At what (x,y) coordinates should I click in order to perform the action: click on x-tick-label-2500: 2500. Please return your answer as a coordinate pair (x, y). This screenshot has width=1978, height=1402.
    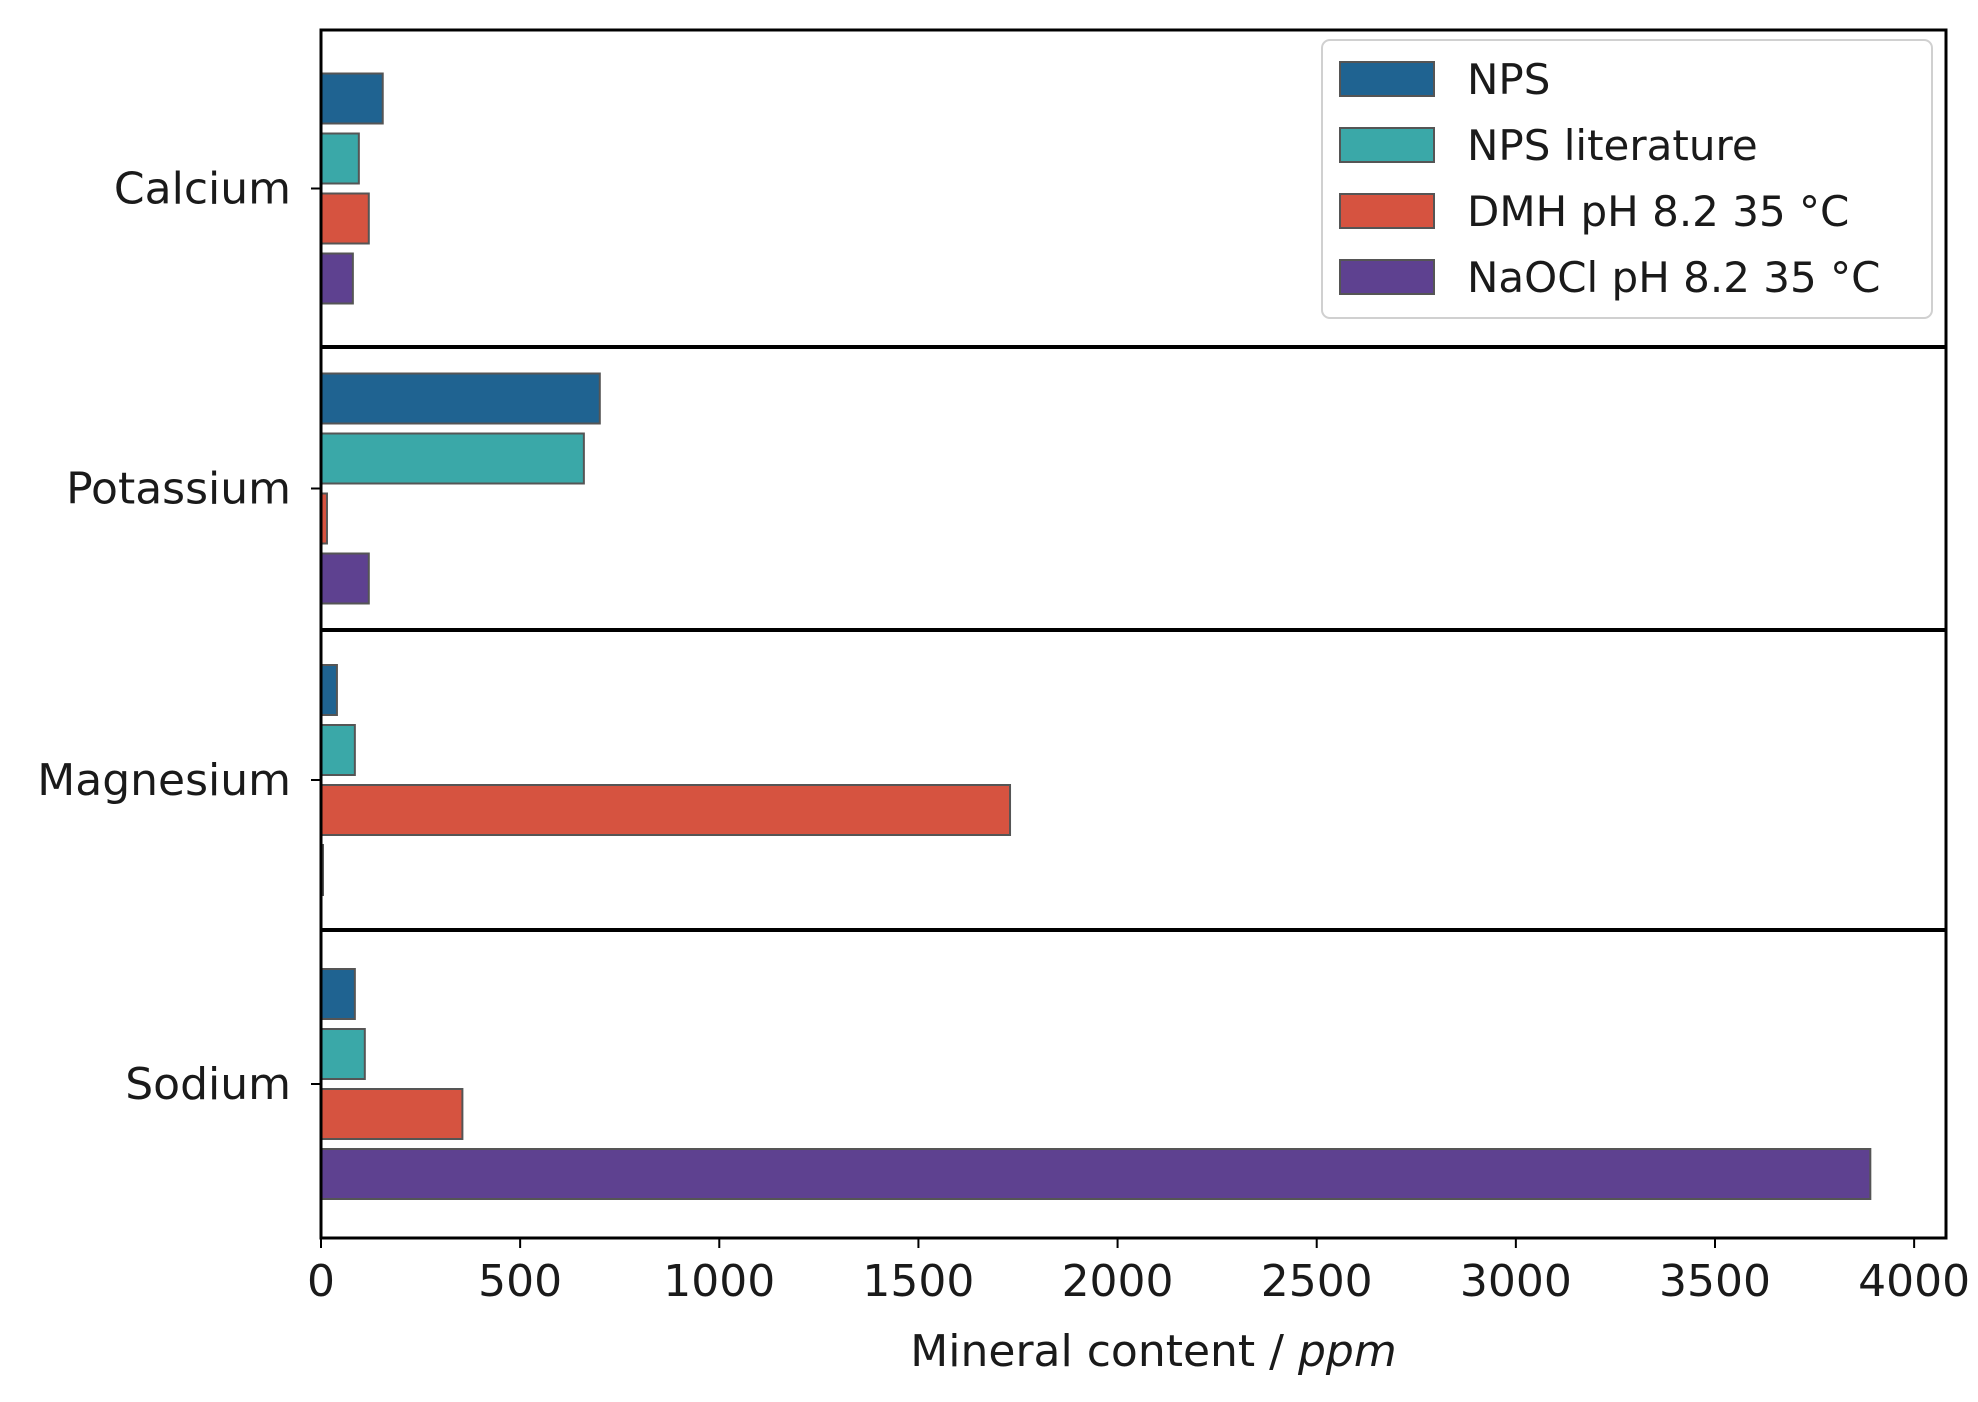
    Looking at the image, I should click on (1317, 1281).